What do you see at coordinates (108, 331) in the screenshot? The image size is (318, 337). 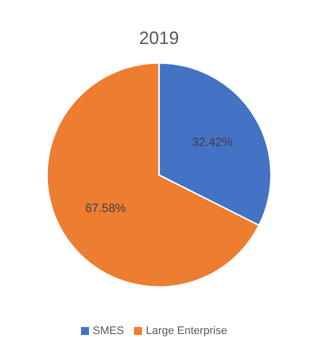 I see `legend-label: SMES` at bounding box center [108, 331].